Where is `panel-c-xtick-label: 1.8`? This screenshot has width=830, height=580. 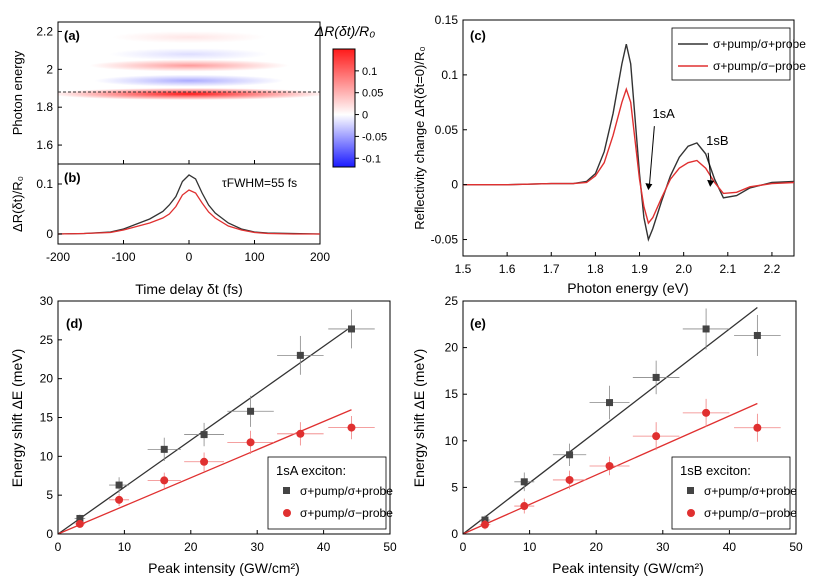 panel-c-xtick-label: 1.8 is located at coordinates (595, 269).